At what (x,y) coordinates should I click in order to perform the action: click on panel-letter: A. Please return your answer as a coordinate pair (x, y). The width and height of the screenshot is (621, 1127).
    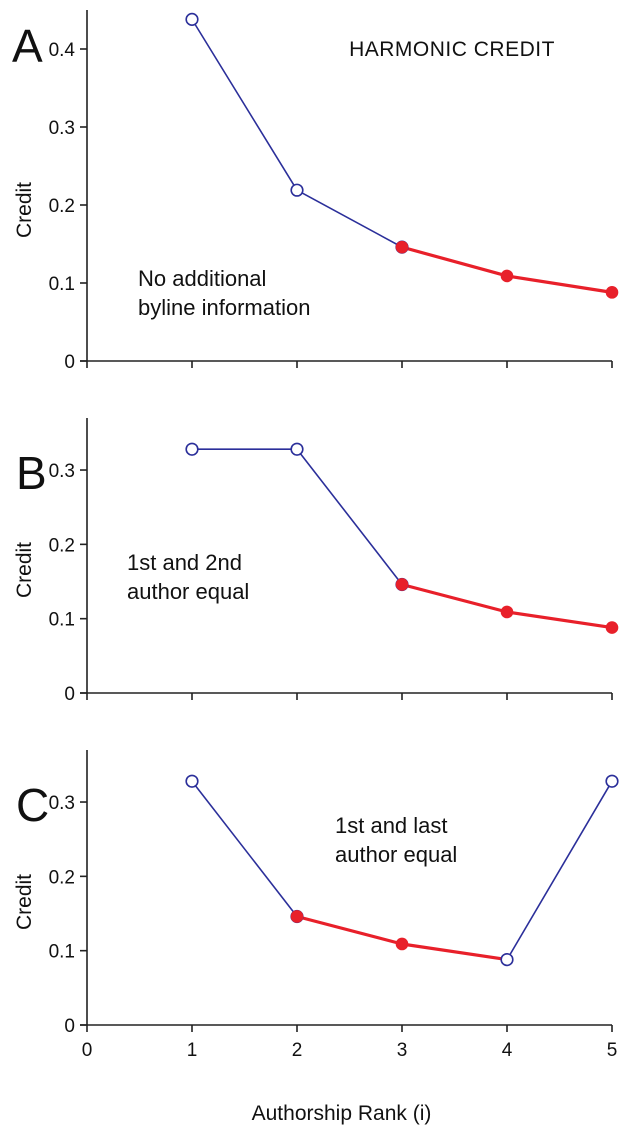
    Looking at the image, I should click on (27, 46).